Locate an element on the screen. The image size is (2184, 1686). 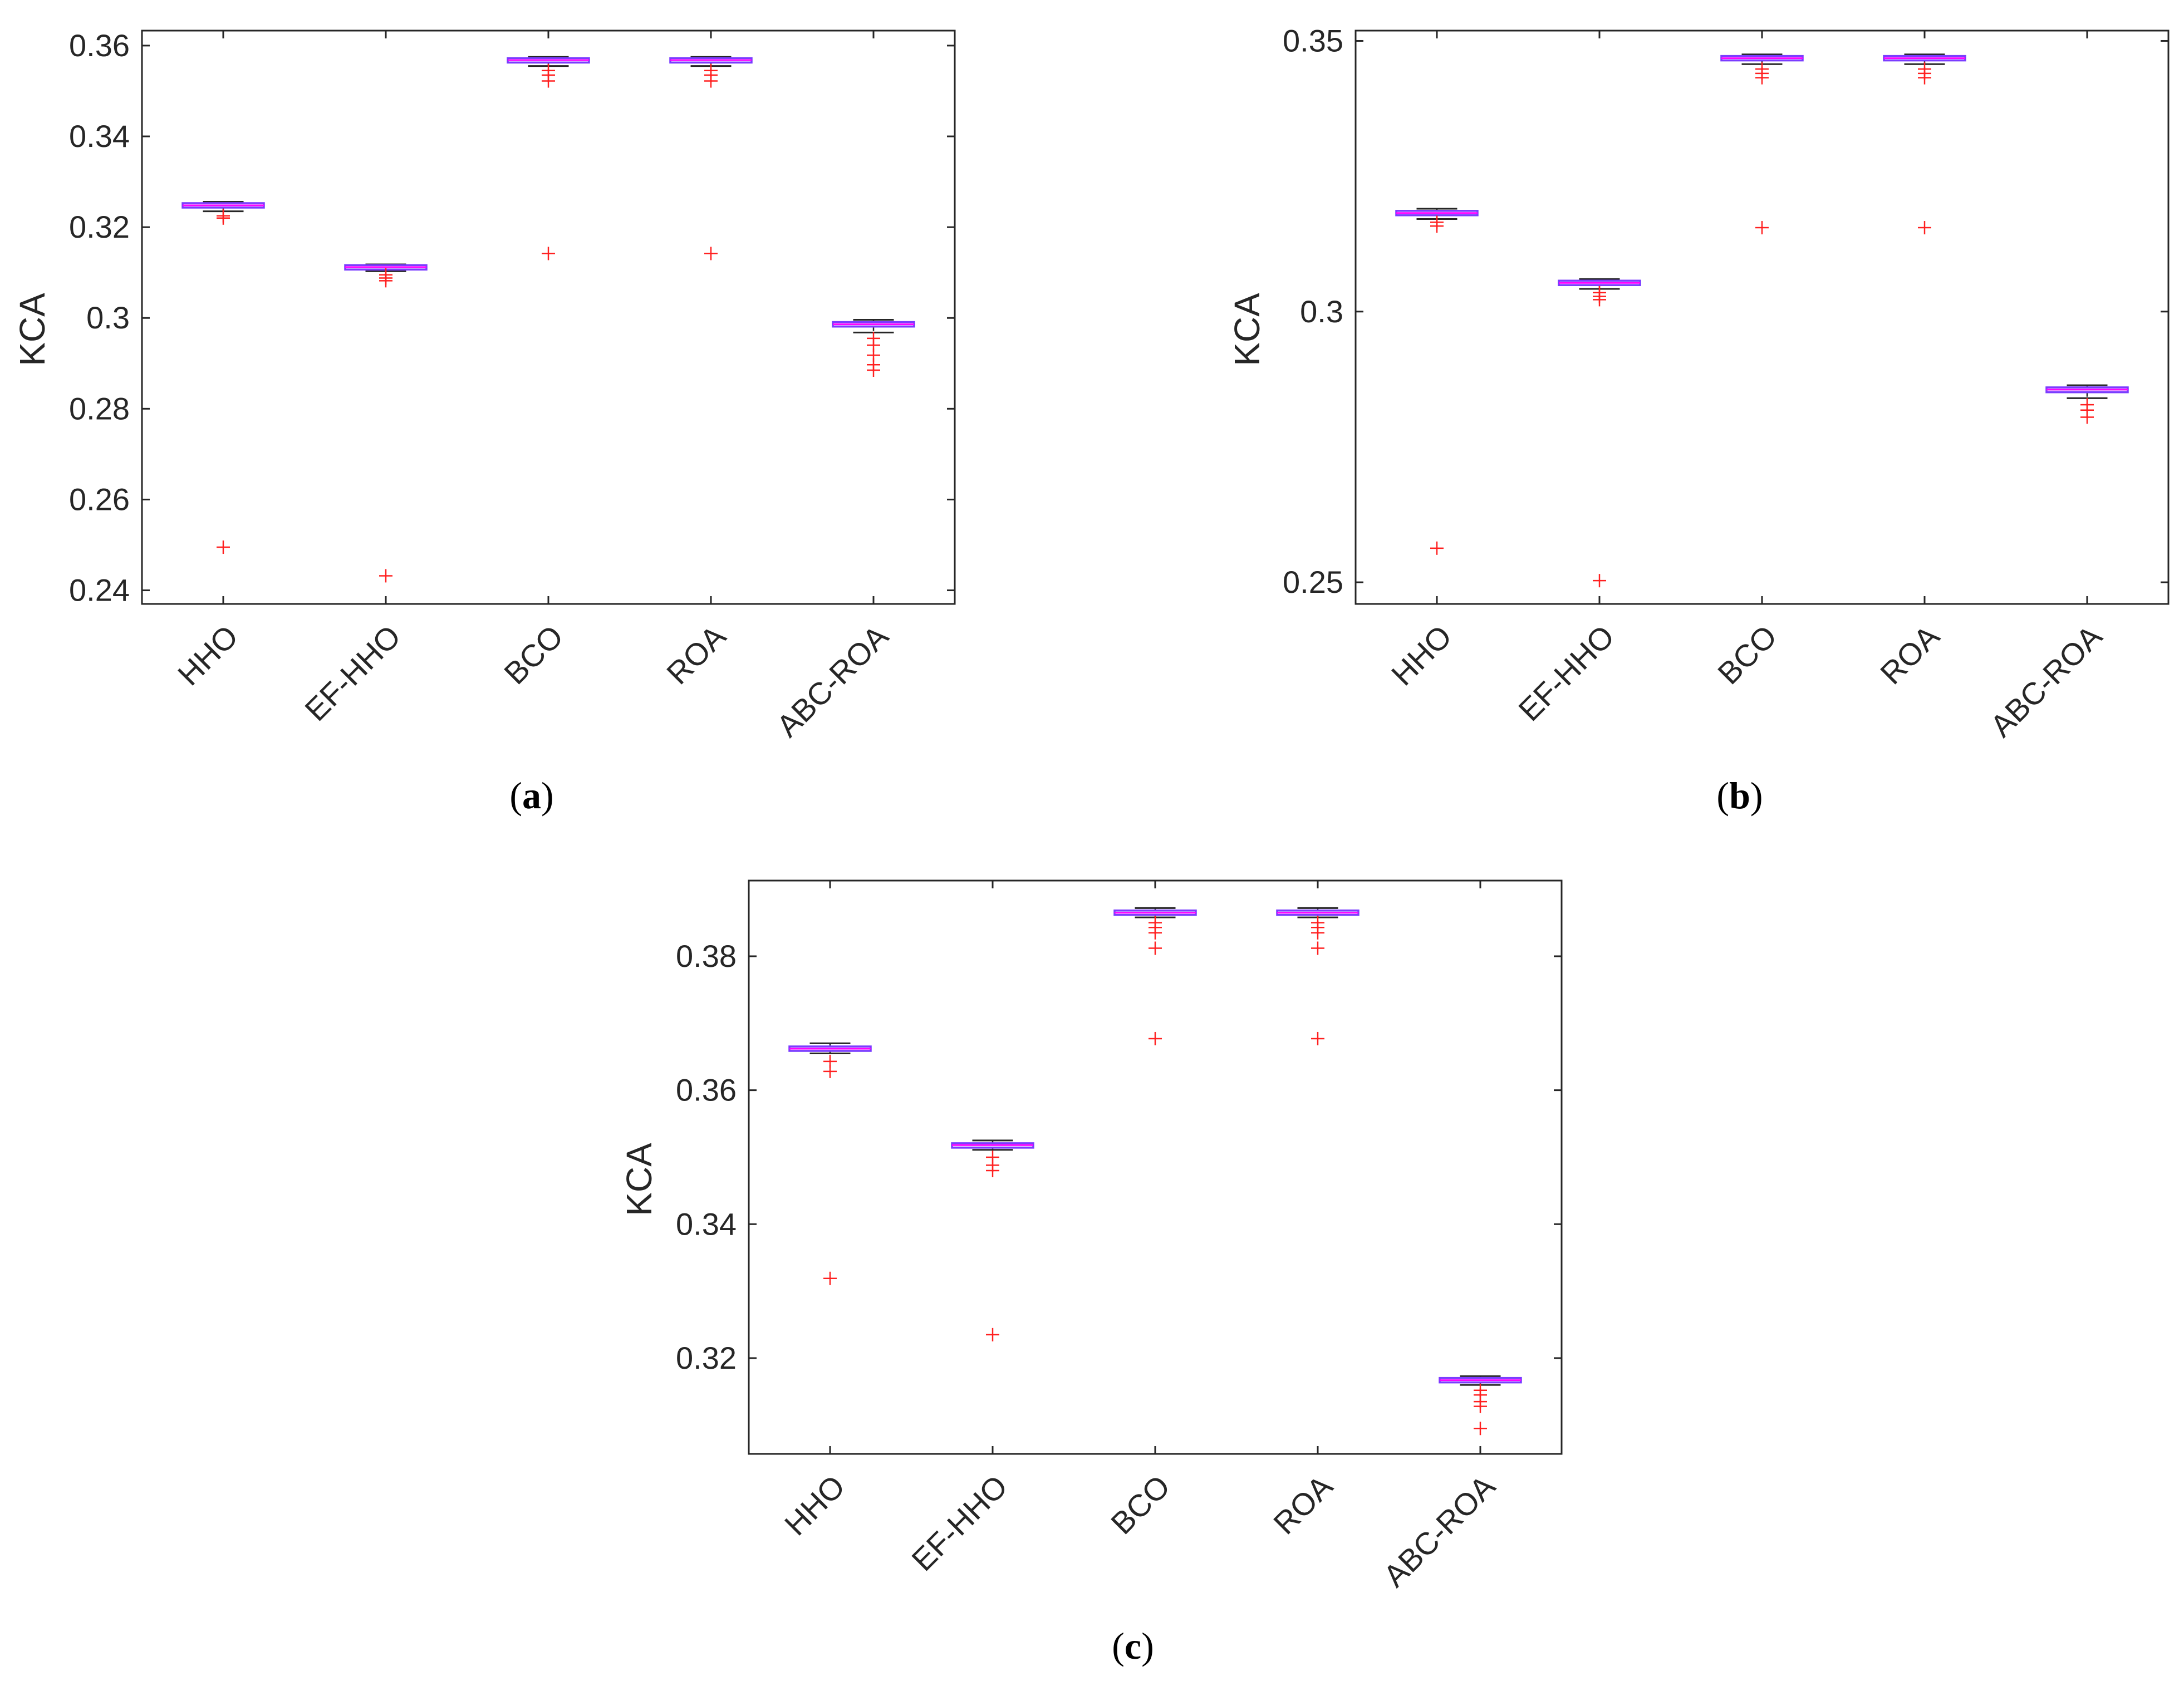
y-tick-label: 0.26 is located at coordinates (99, 499).